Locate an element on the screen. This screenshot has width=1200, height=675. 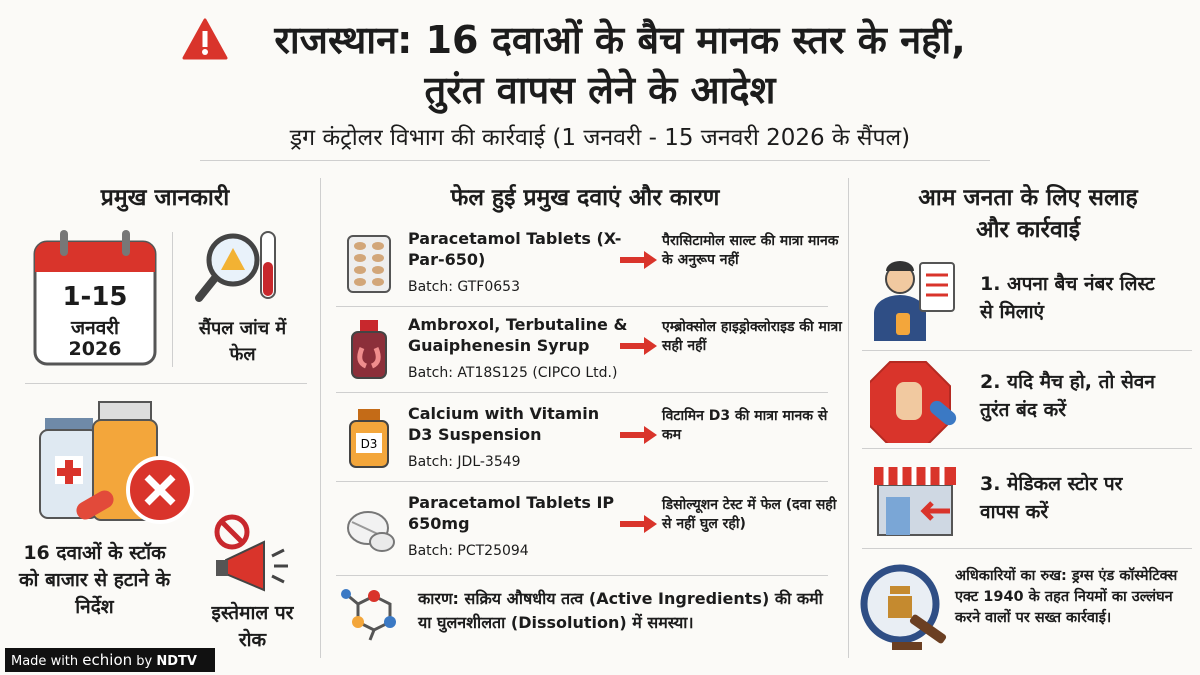
watermark-brand: echion is located at coordinates (107, 660).